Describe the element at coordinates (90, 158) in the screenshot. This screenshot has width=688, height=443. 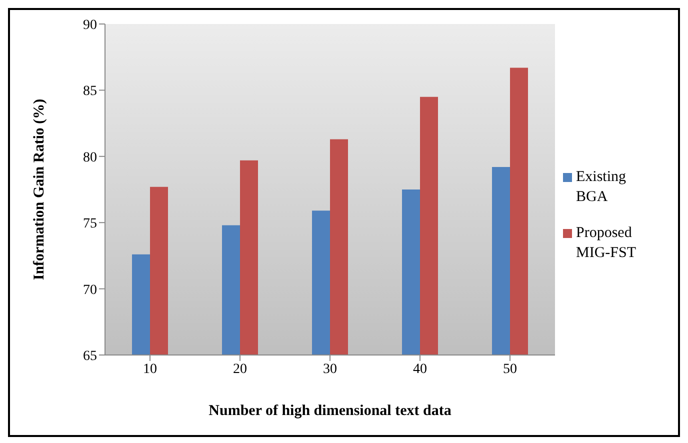
I see `y-tick-label: 80` at that location.